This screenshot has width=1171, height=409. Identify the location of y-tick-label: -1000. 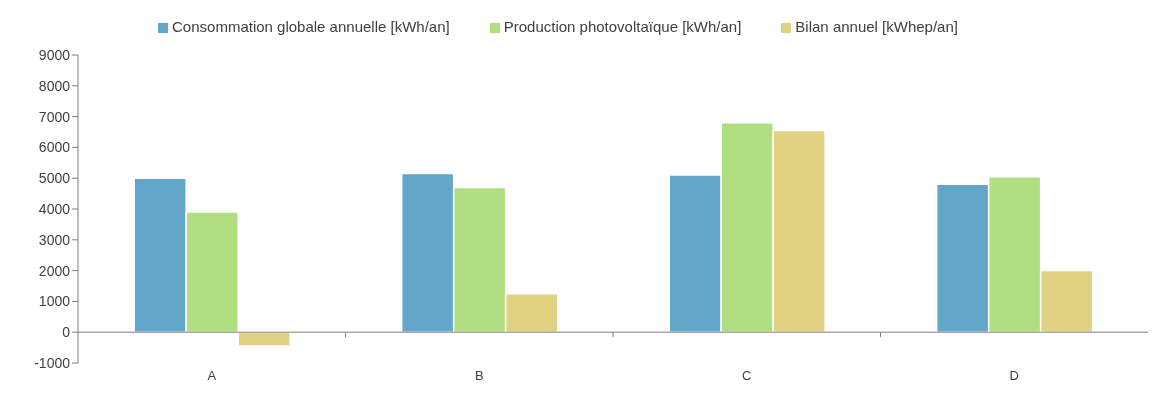
(52, 362).